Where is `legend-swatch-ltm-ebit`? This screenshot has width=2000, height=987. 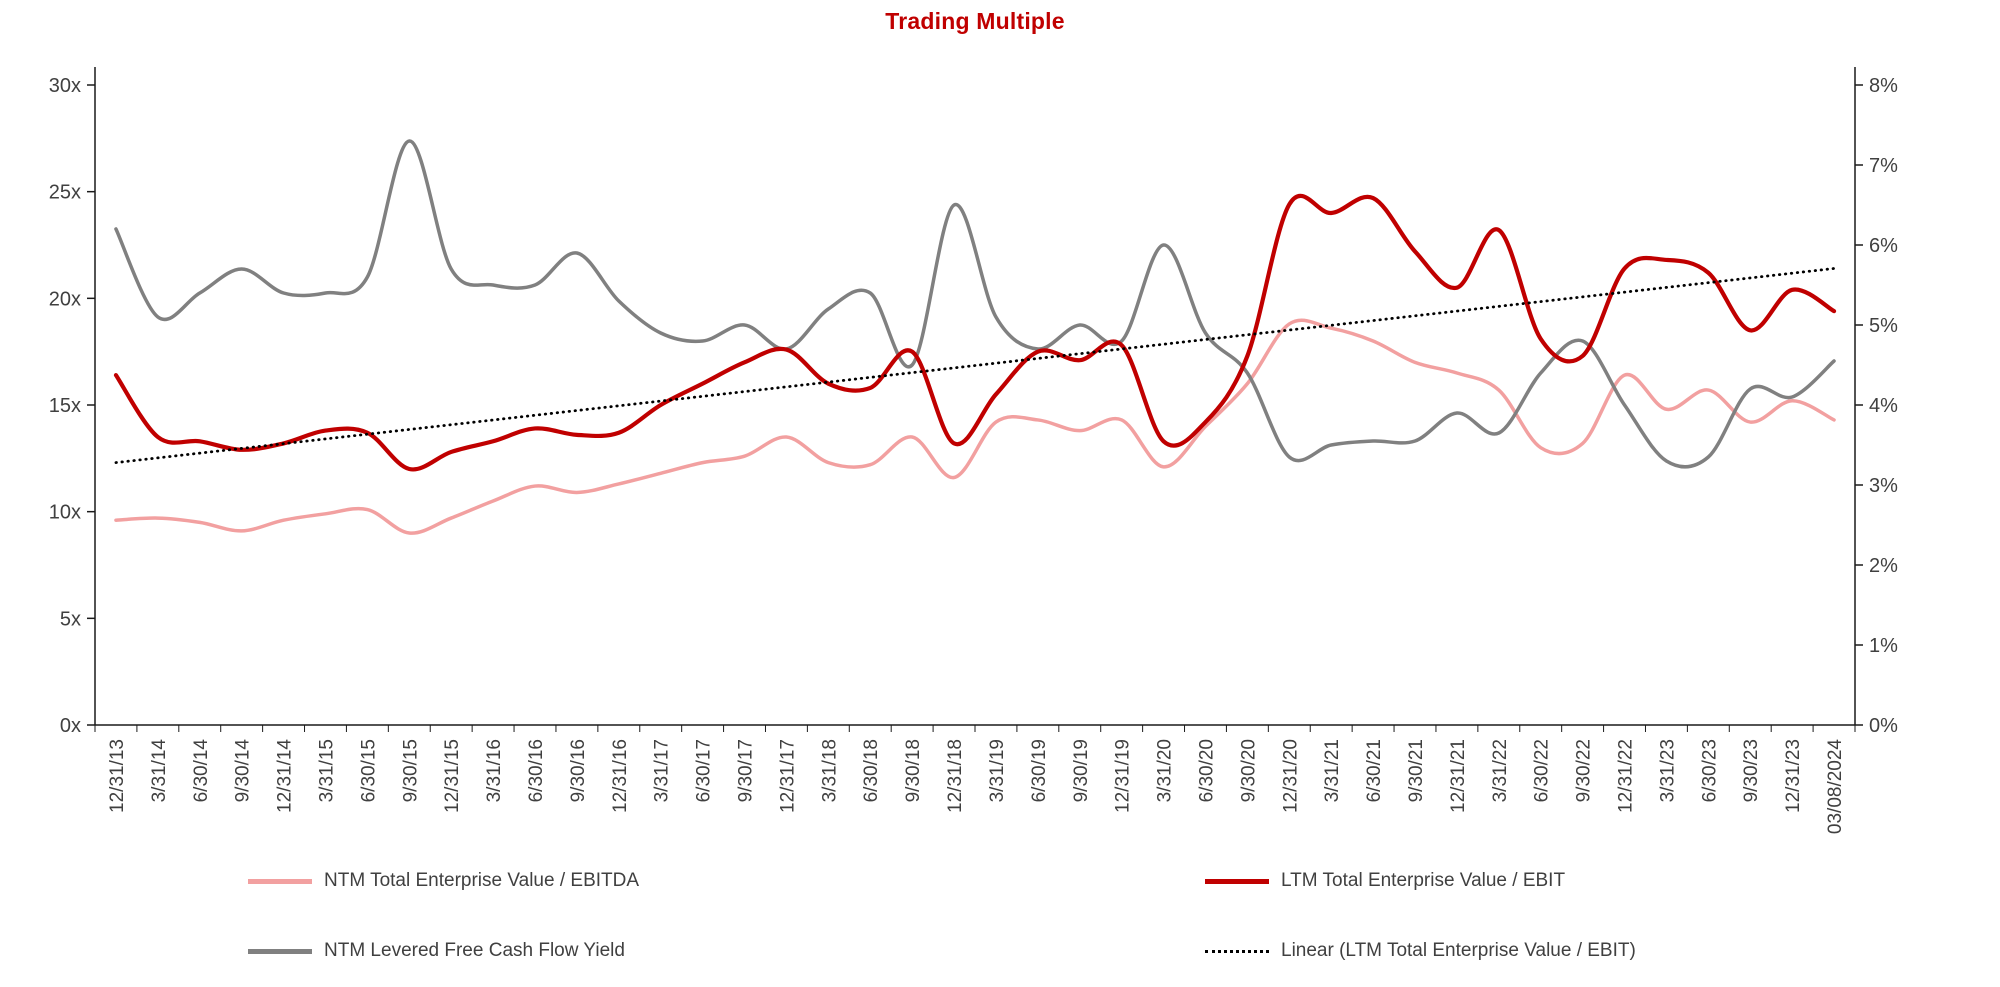
legend-swatch-ltm-ebit is located at coordinates (1237, 881).